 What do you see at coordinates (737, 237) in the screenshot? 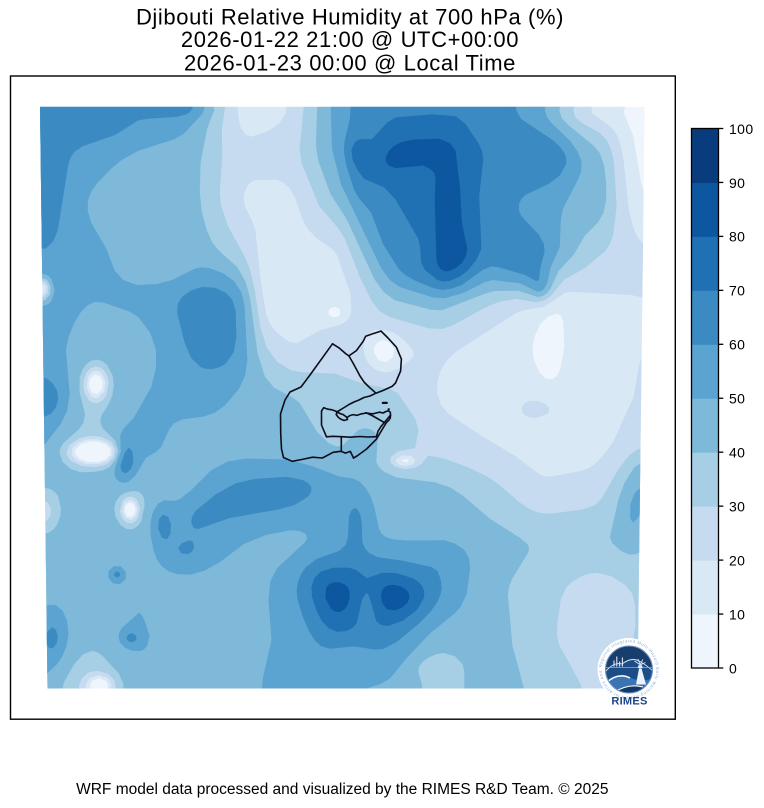
I see `svg-text: 80` at bounding box center [737, 237].